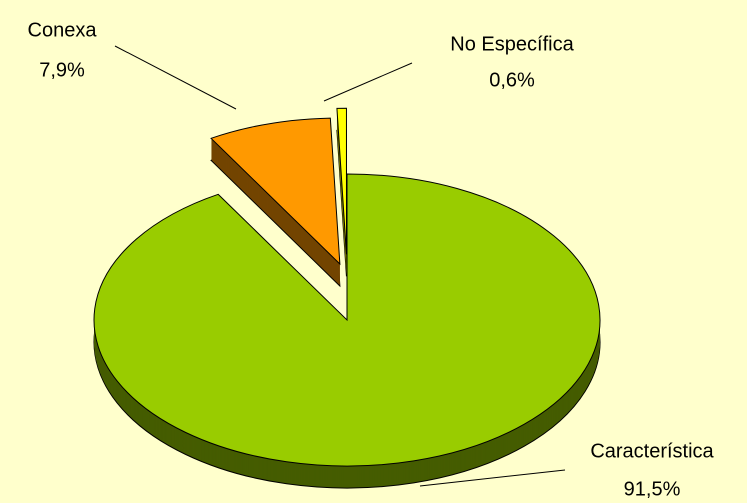  What do you see at coordinates (512, 44) in the screenshot?
I see `slice-label: No Específica` at bounding box center [512, 44].